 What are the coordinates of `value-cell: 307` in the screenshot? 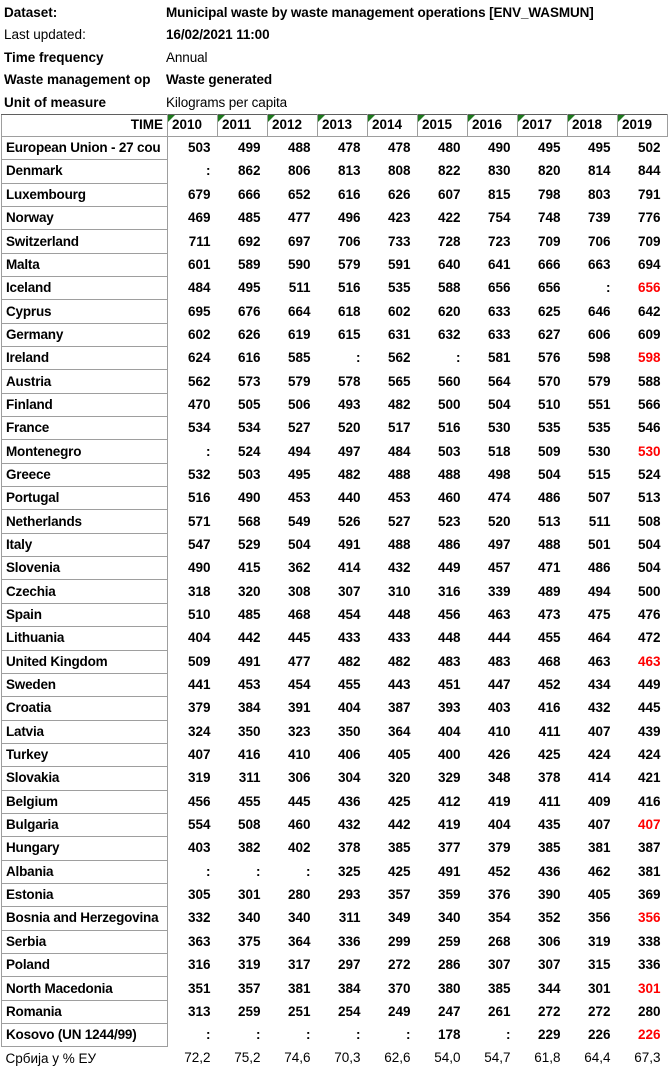 It's located at (549, 965).